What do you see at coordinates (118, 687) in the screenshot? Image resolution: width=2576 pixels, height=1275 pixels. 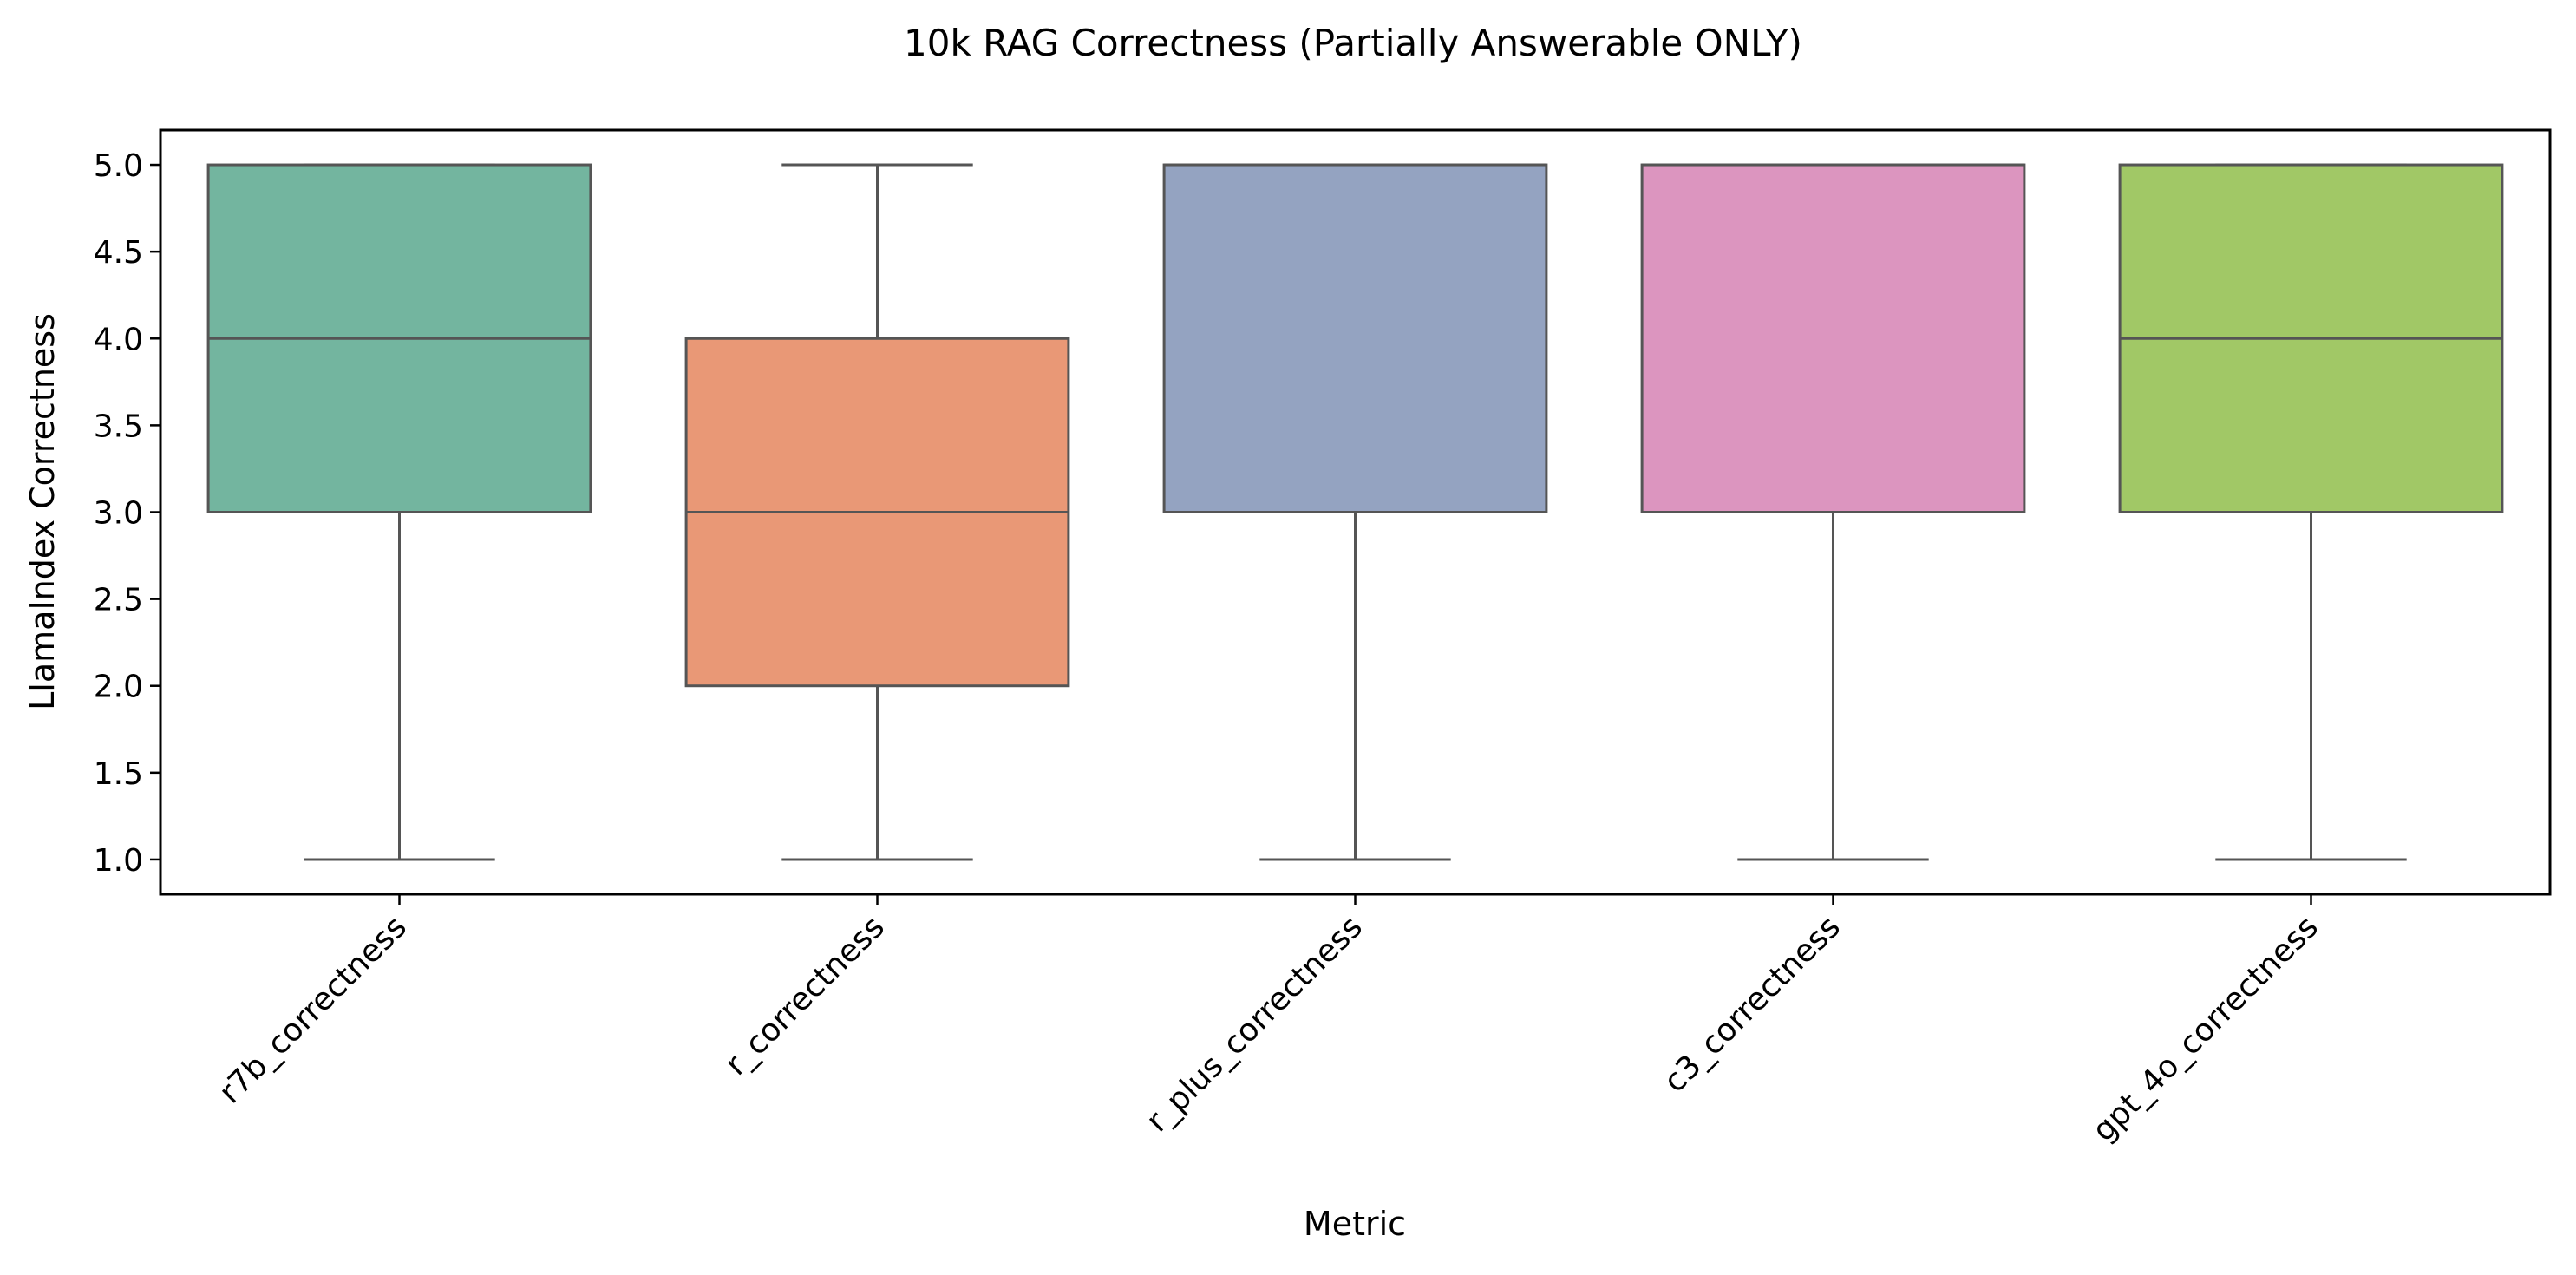 I see `y-tick-label: 2.0` at bounding box center [118, 687].